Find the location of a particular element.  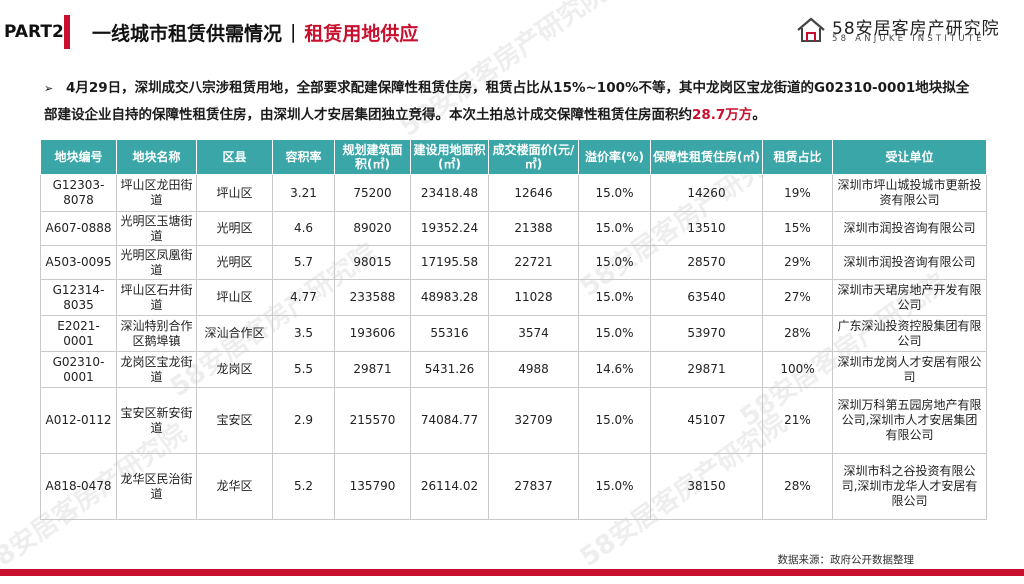

table-cell: G12314-8035 is located at coordinates (78, 297).